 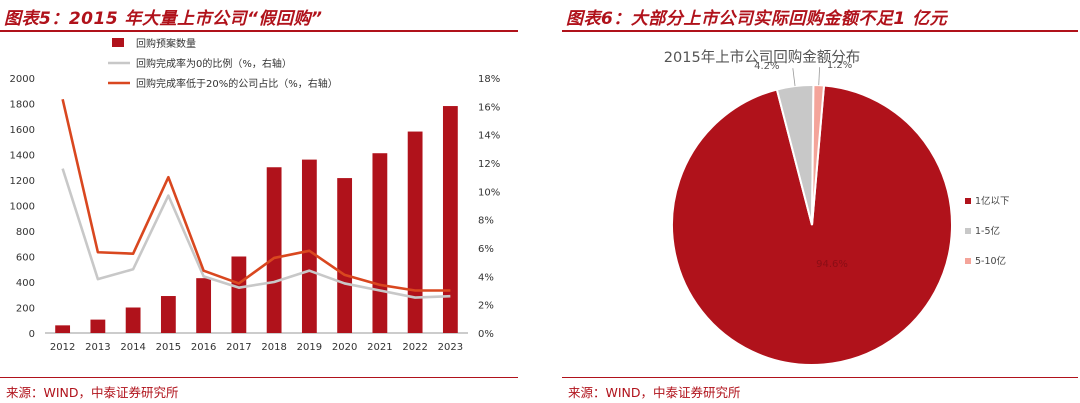 What do you see at coordinates (489, 136) in the screenshot?
I see `y2-tick-label: 14%` at bounding box center [489, 136].